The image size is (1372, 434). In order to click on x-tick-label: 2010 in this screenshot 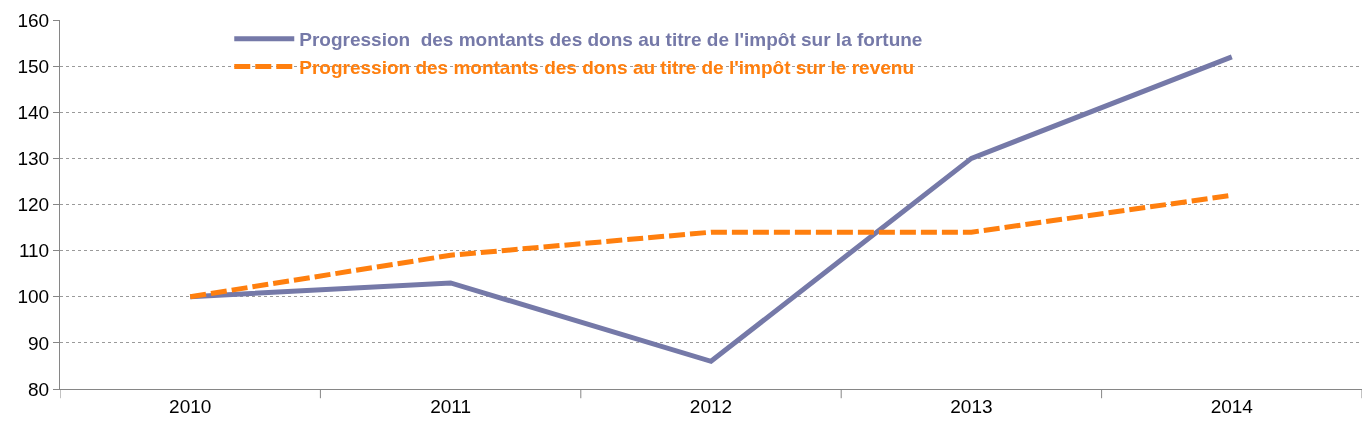, I will do `click(190, 406)`.